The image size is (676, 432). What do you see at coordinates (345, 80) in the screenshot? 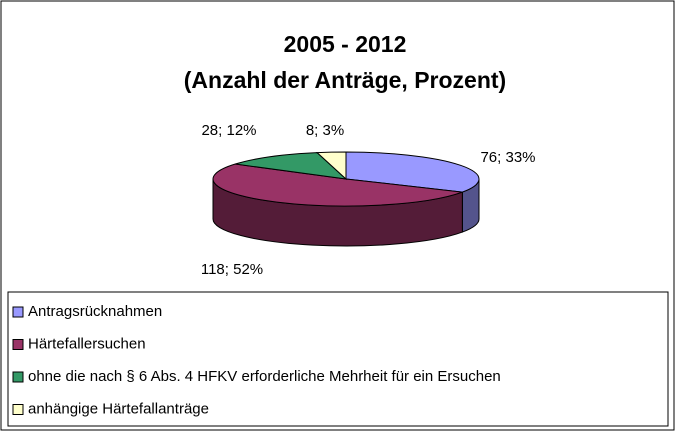
I see `chart-title: (Anzahl der Anträge, Prozent)` at bounding box center [345, 80].